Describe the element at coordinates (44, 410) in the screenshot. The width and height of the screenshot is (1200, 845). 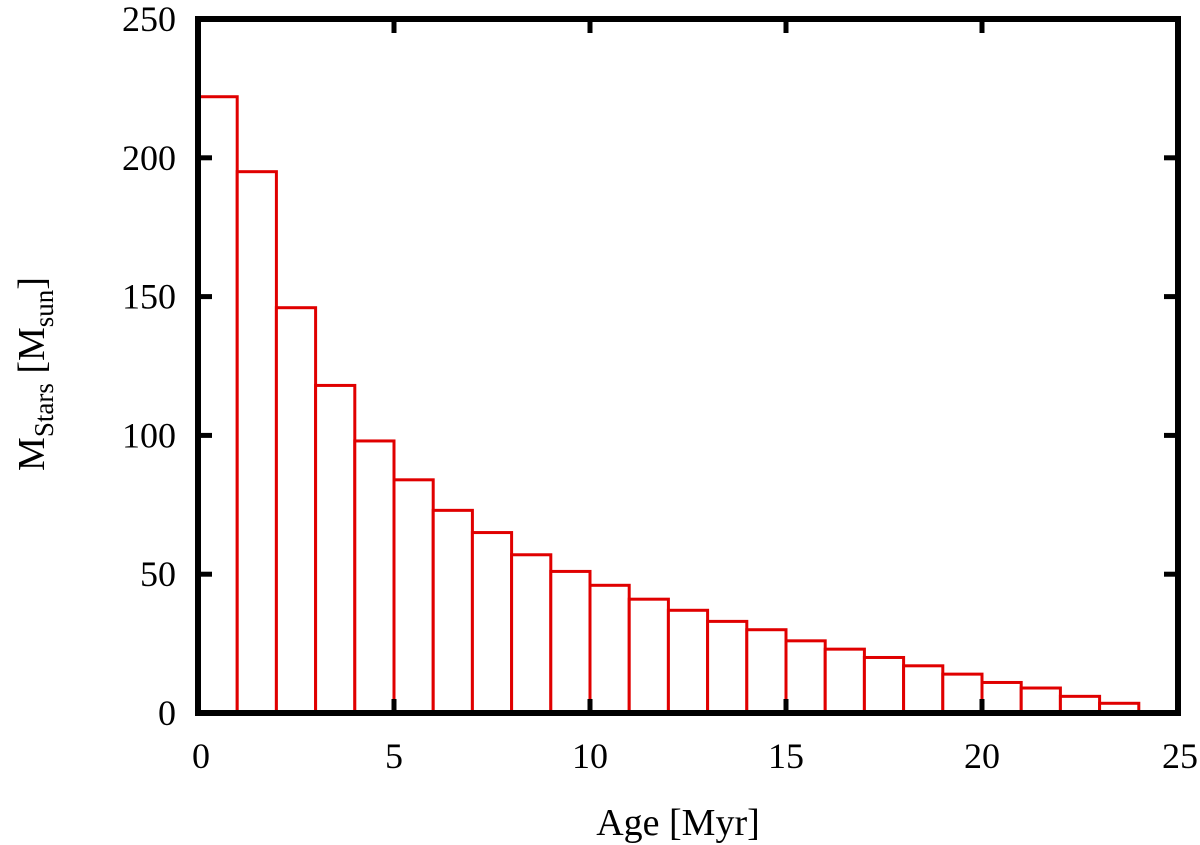
I see `y-axis-title-main-subscript: Stars` at that location.